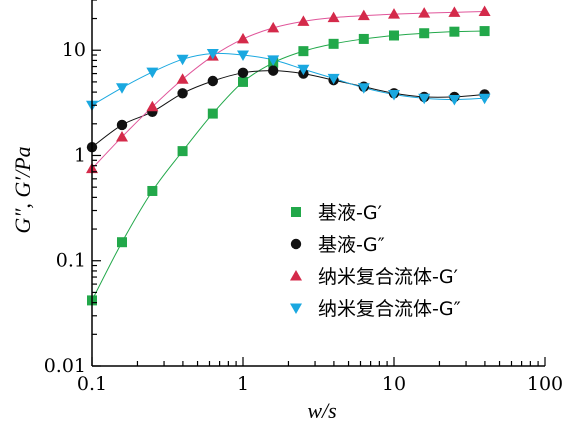  What do you see at coordinates (92, 384) in the screenshot?
I see `x-tick-label: 0.1` at bounding box center [92, 384].